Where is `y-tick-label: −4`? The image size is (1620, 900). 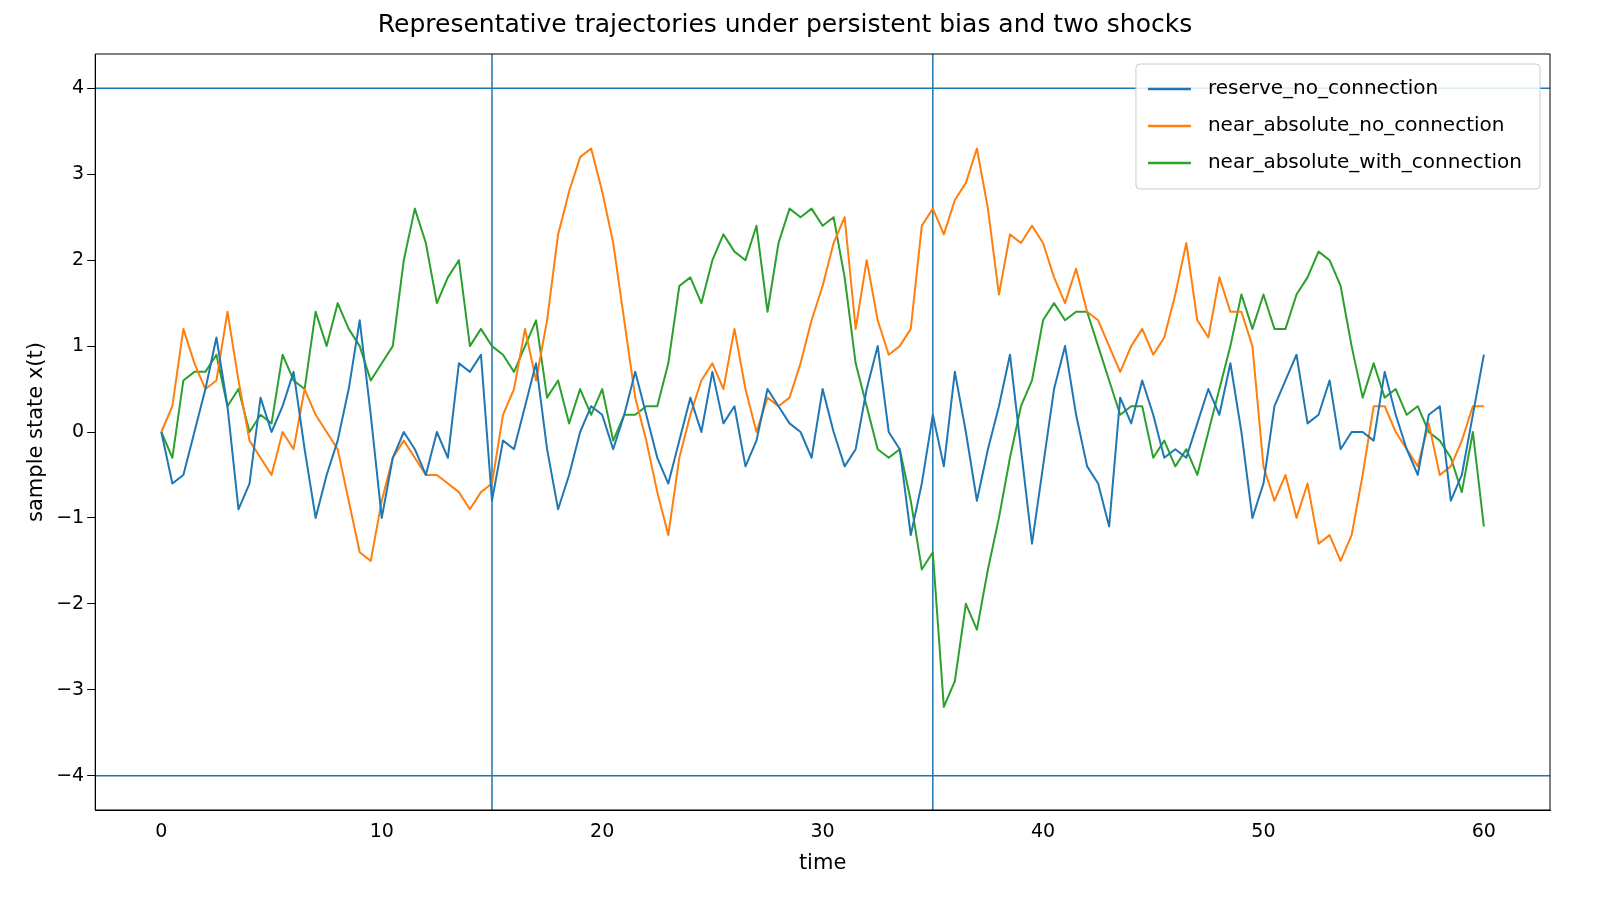 y-tick-label: −4 is located at coordinates (70, 773).